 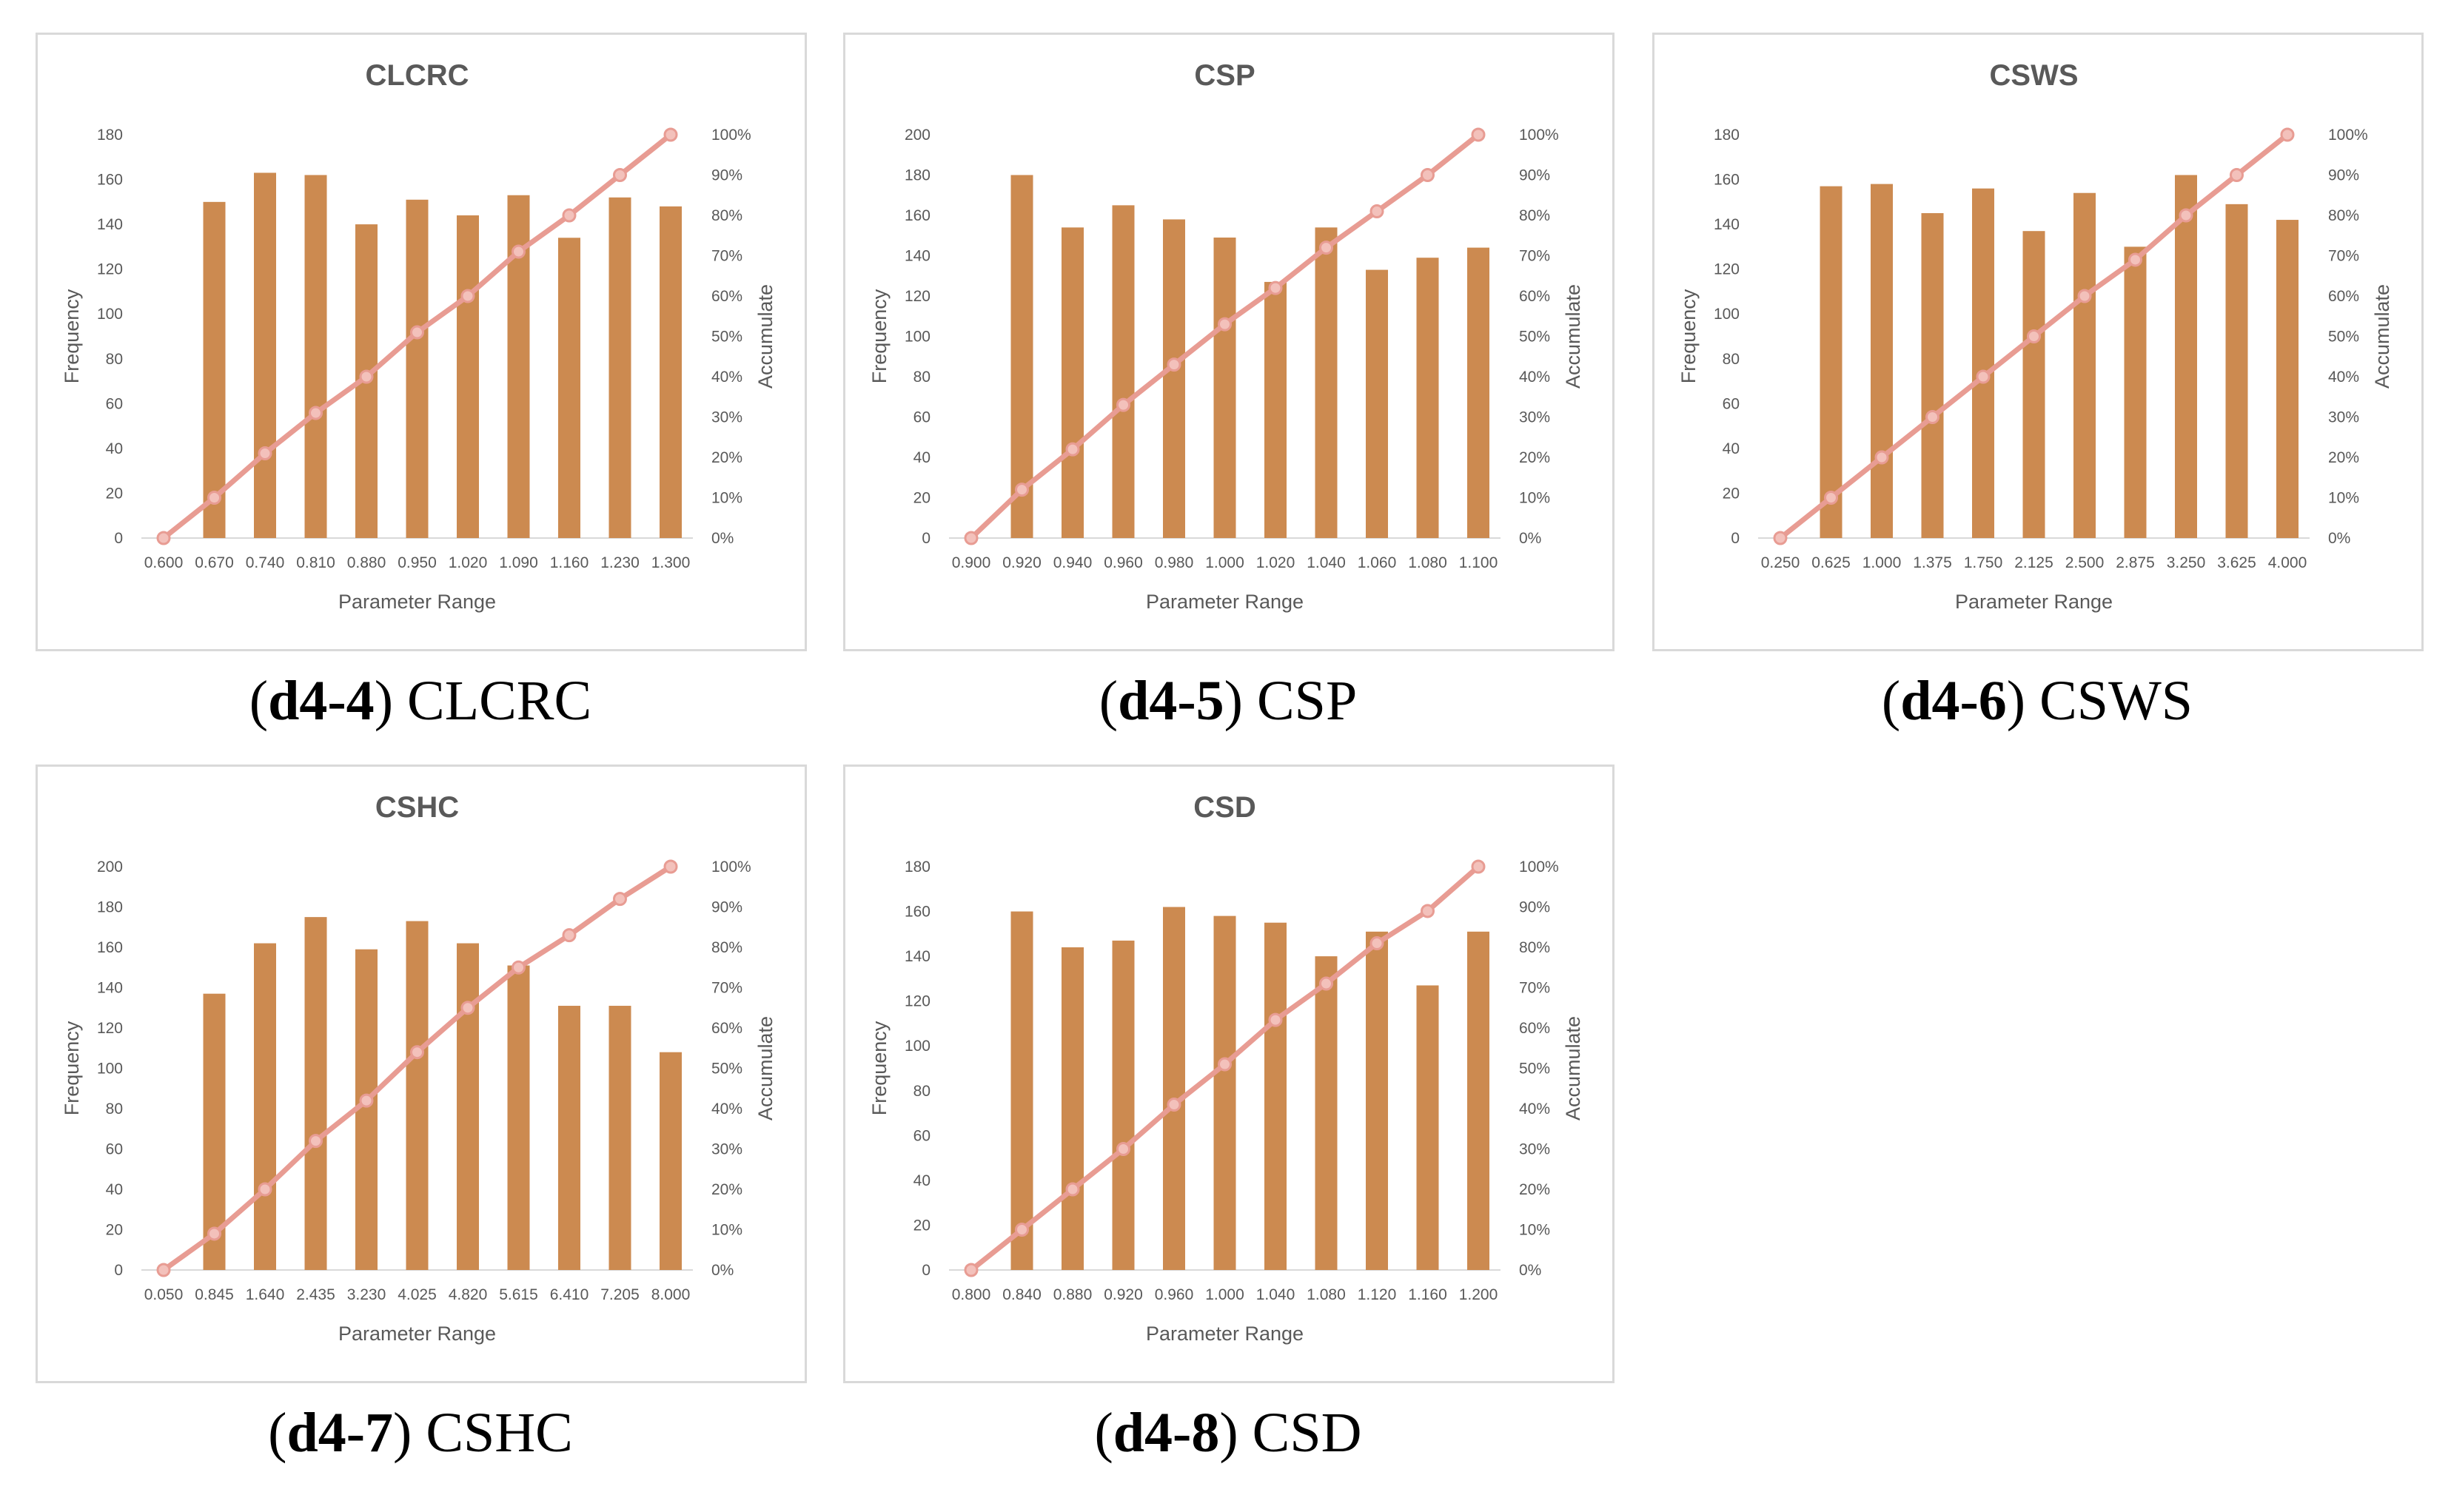 I want to click on x-tick-label: 2.875, so click(x=2135, y=562).